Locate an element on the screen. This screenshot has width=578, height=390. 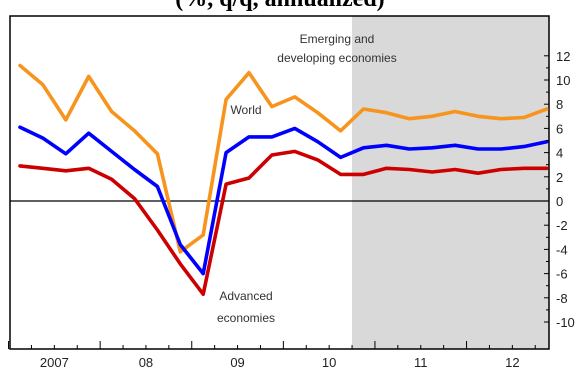
chart-title: (%, q/q, annualized) is located at coordinates (280, 6).